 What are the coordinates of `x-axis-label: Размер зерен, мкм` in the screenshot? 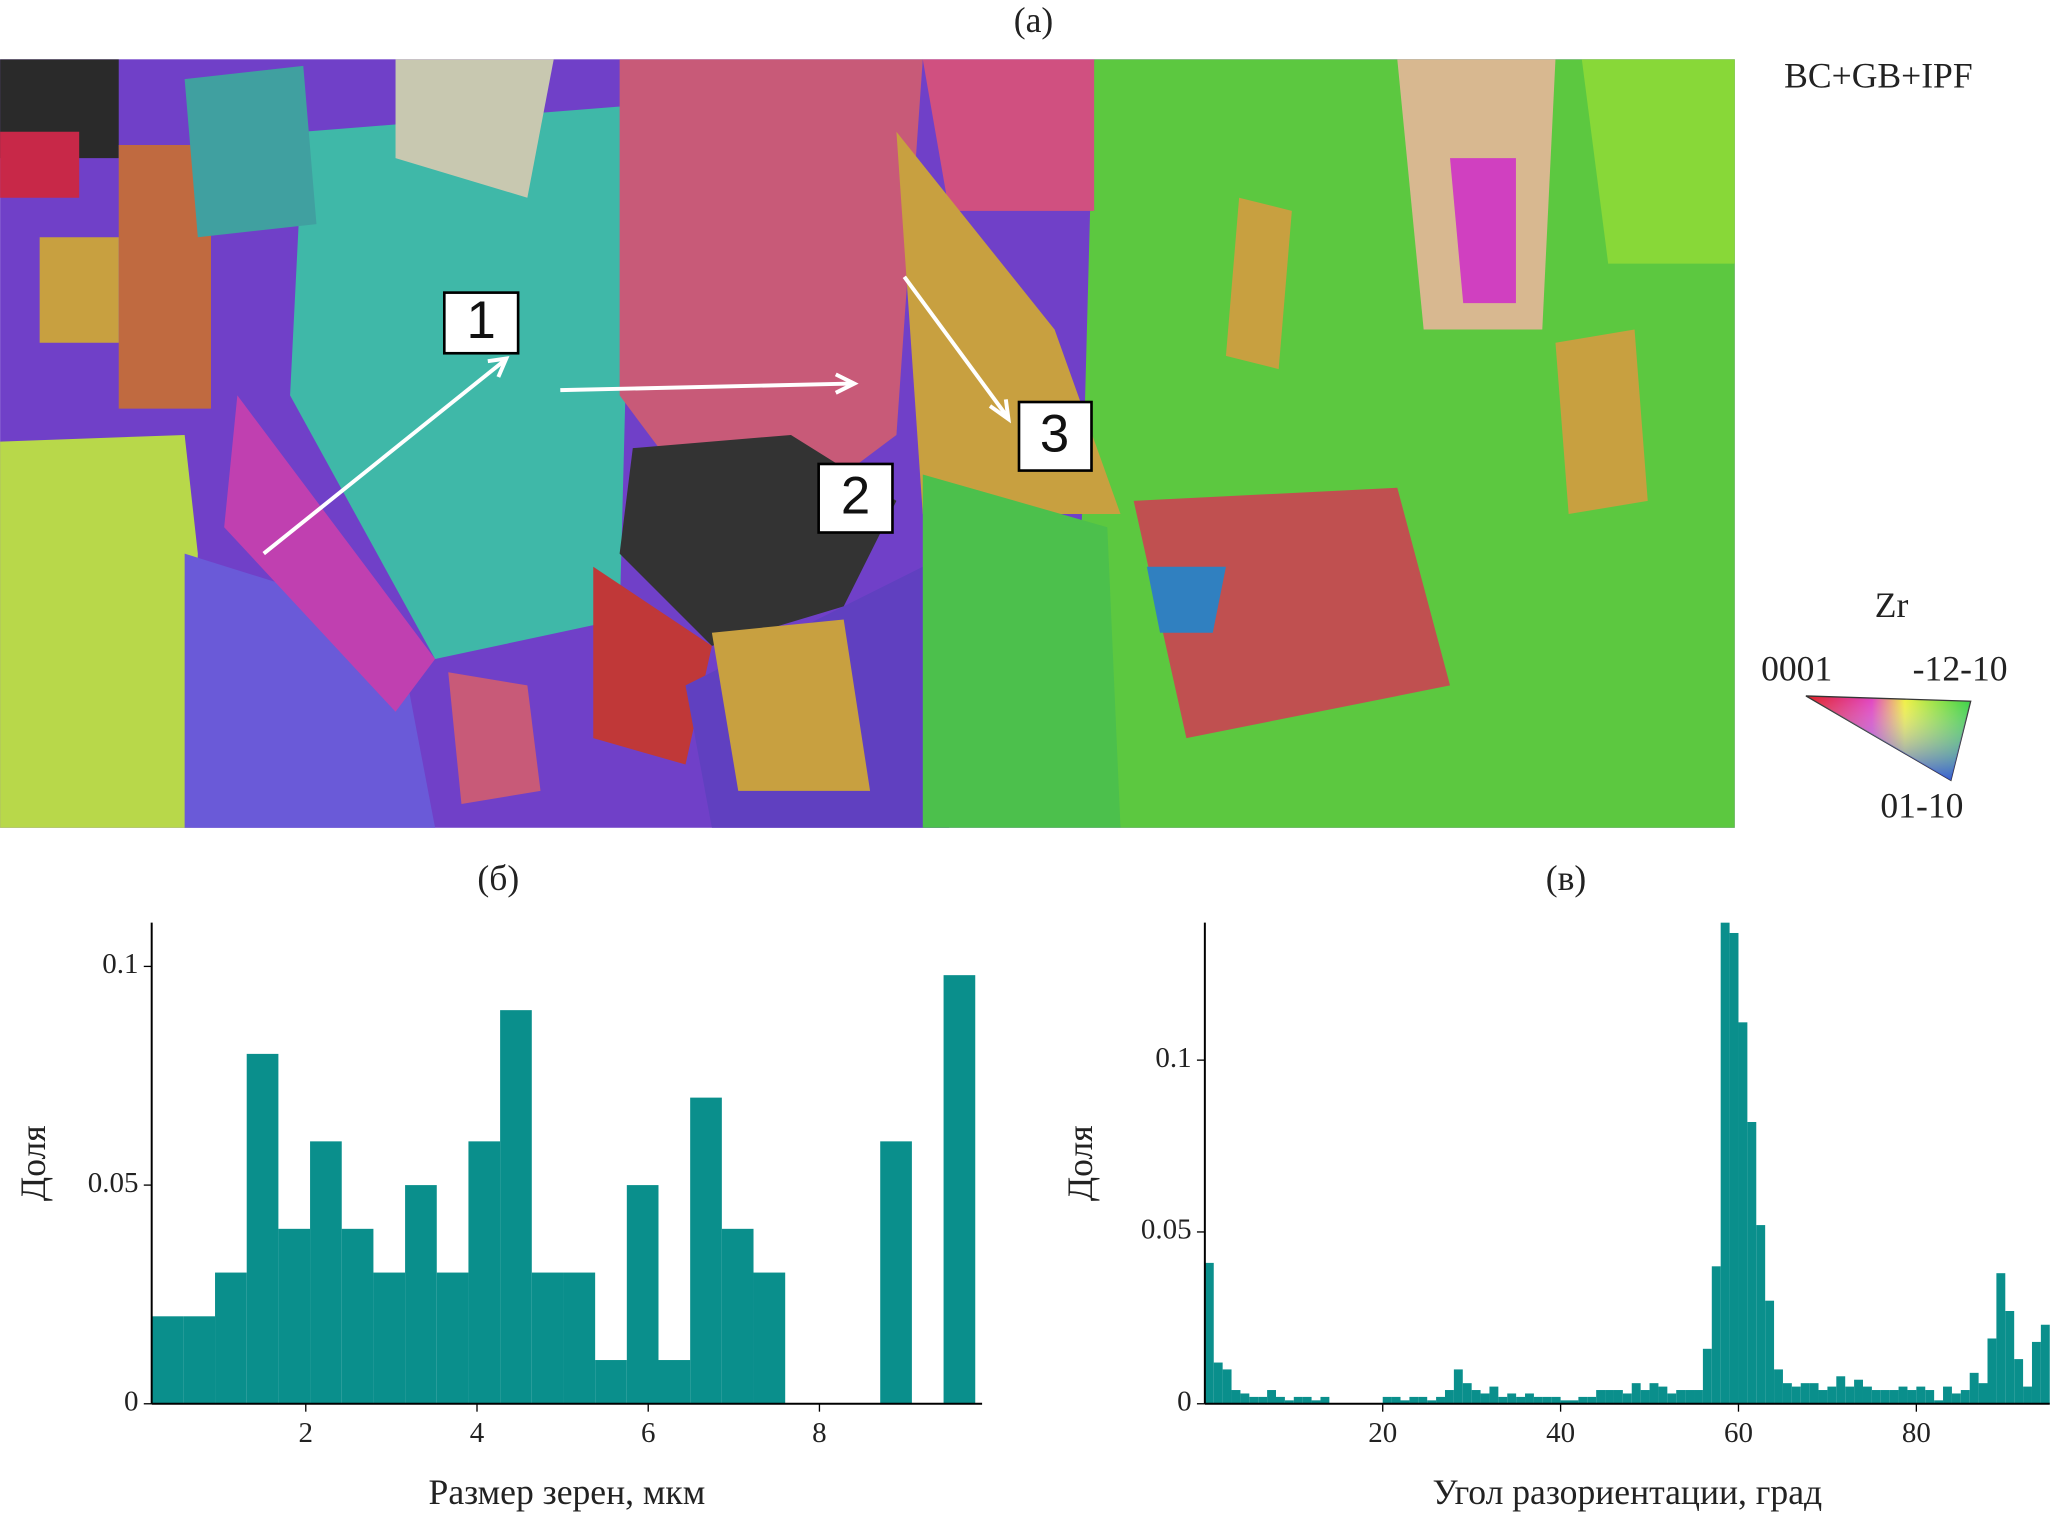 It's located at (567, 1492).